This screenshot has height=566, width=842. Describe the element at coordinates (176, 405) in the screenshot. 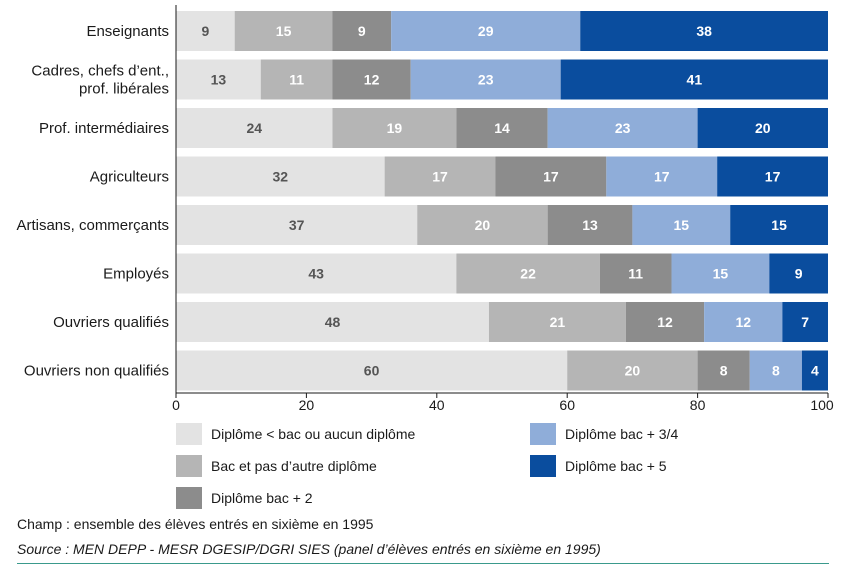

I see `x-tick-label: 0` at that location.